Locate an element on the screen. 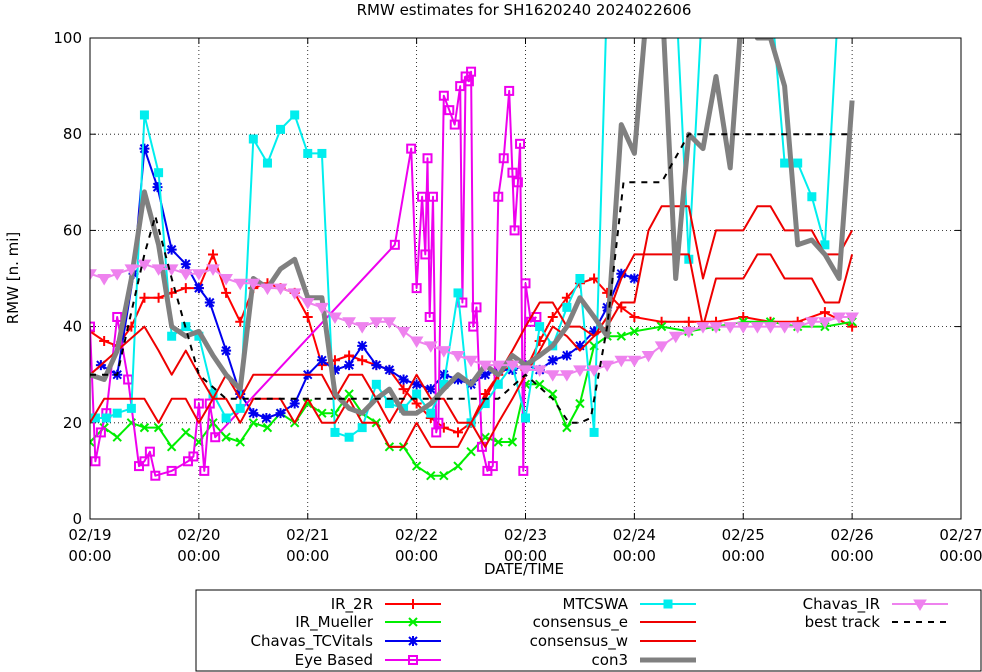  legend-entry: consensus_w is located at coordinates (613, 641).